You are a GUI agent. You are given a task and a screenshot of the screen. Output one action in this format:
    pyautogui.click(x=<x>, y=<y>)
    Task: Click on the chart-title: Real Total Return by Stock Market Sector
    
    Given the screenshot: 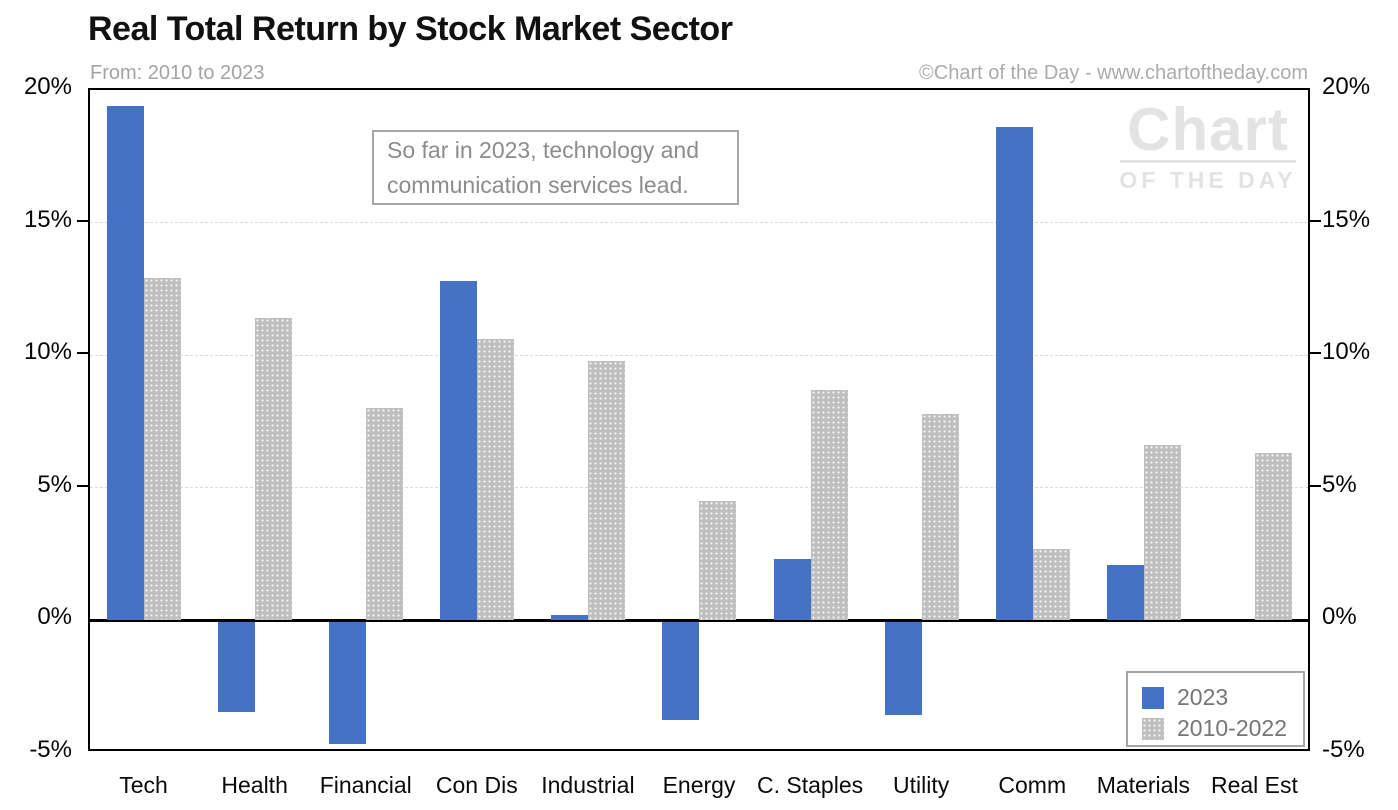 What is the action you would take?
    pyautogui.click(x=410, y=29)
    